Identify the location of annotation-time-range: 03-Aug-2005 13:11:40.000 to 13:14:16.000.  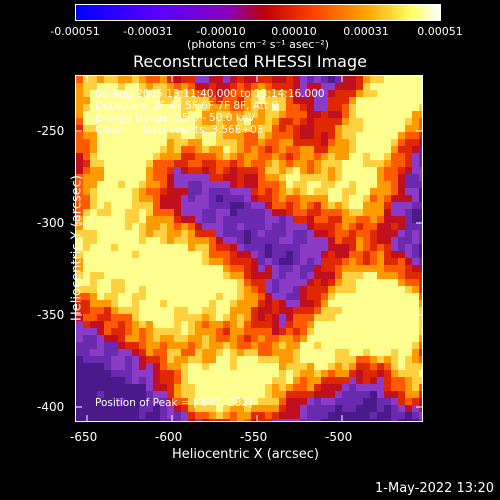
(210, 94).